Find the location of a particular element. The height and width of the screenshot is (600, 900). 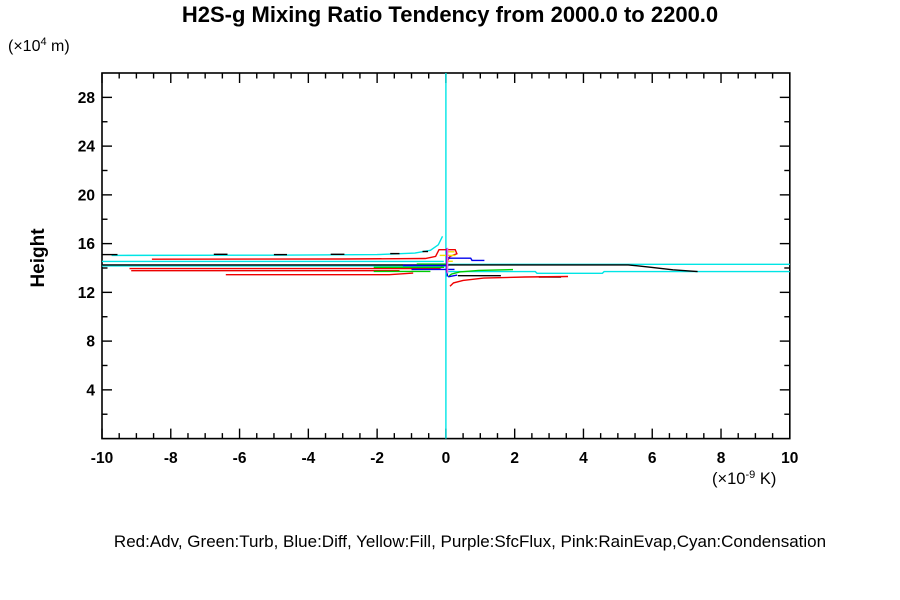

y-axis-tick-label: 28 is located at coordinates (87, 98).